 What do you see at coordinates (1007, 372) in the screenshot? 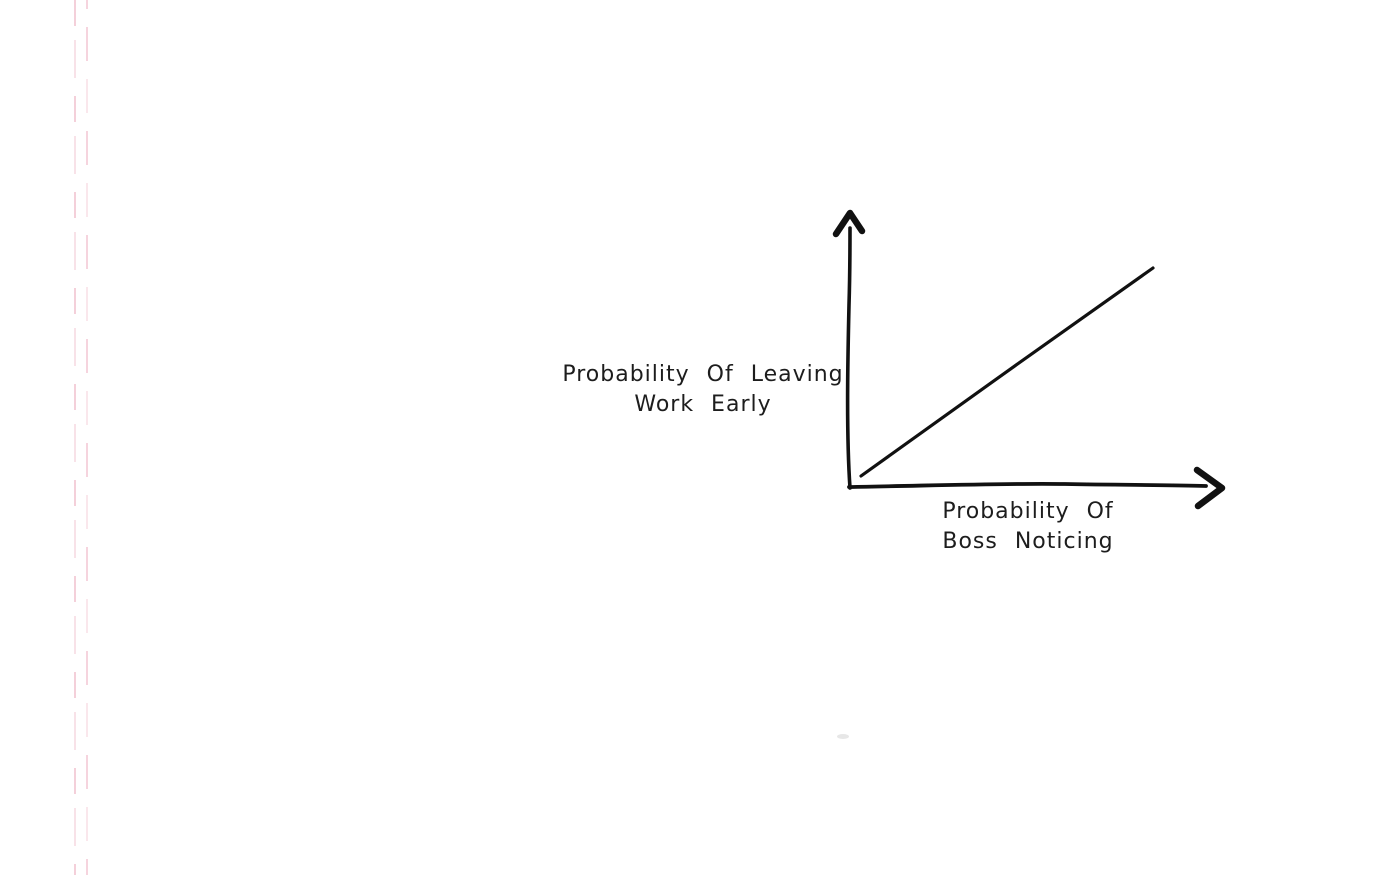
I see `trend-line` at bounding box center [1007, 372].